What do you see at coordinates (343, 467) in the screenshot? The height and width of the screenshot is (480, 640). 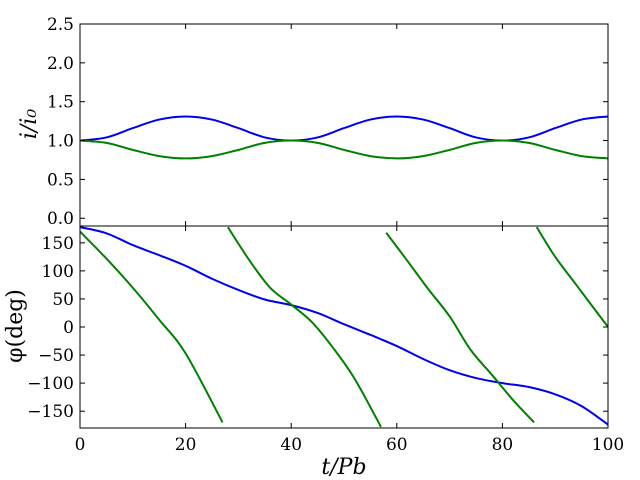 I see `x-axis-label: t/Pb` at bounding box center [343, 467].